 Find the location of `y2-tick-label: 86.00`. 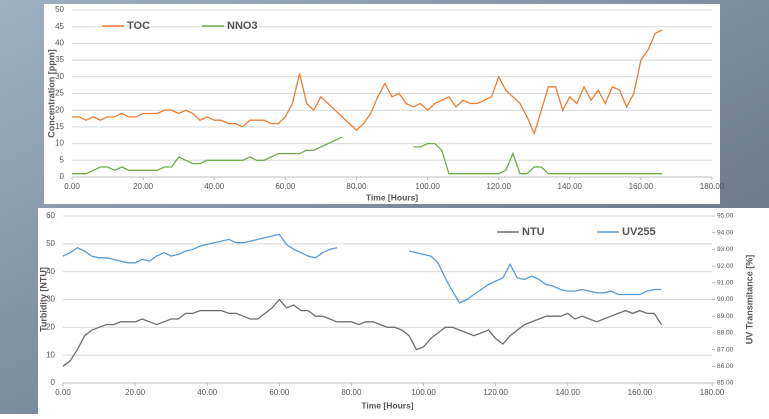

y2-tick-label: 86.00 is located at coordinates (725, 366).